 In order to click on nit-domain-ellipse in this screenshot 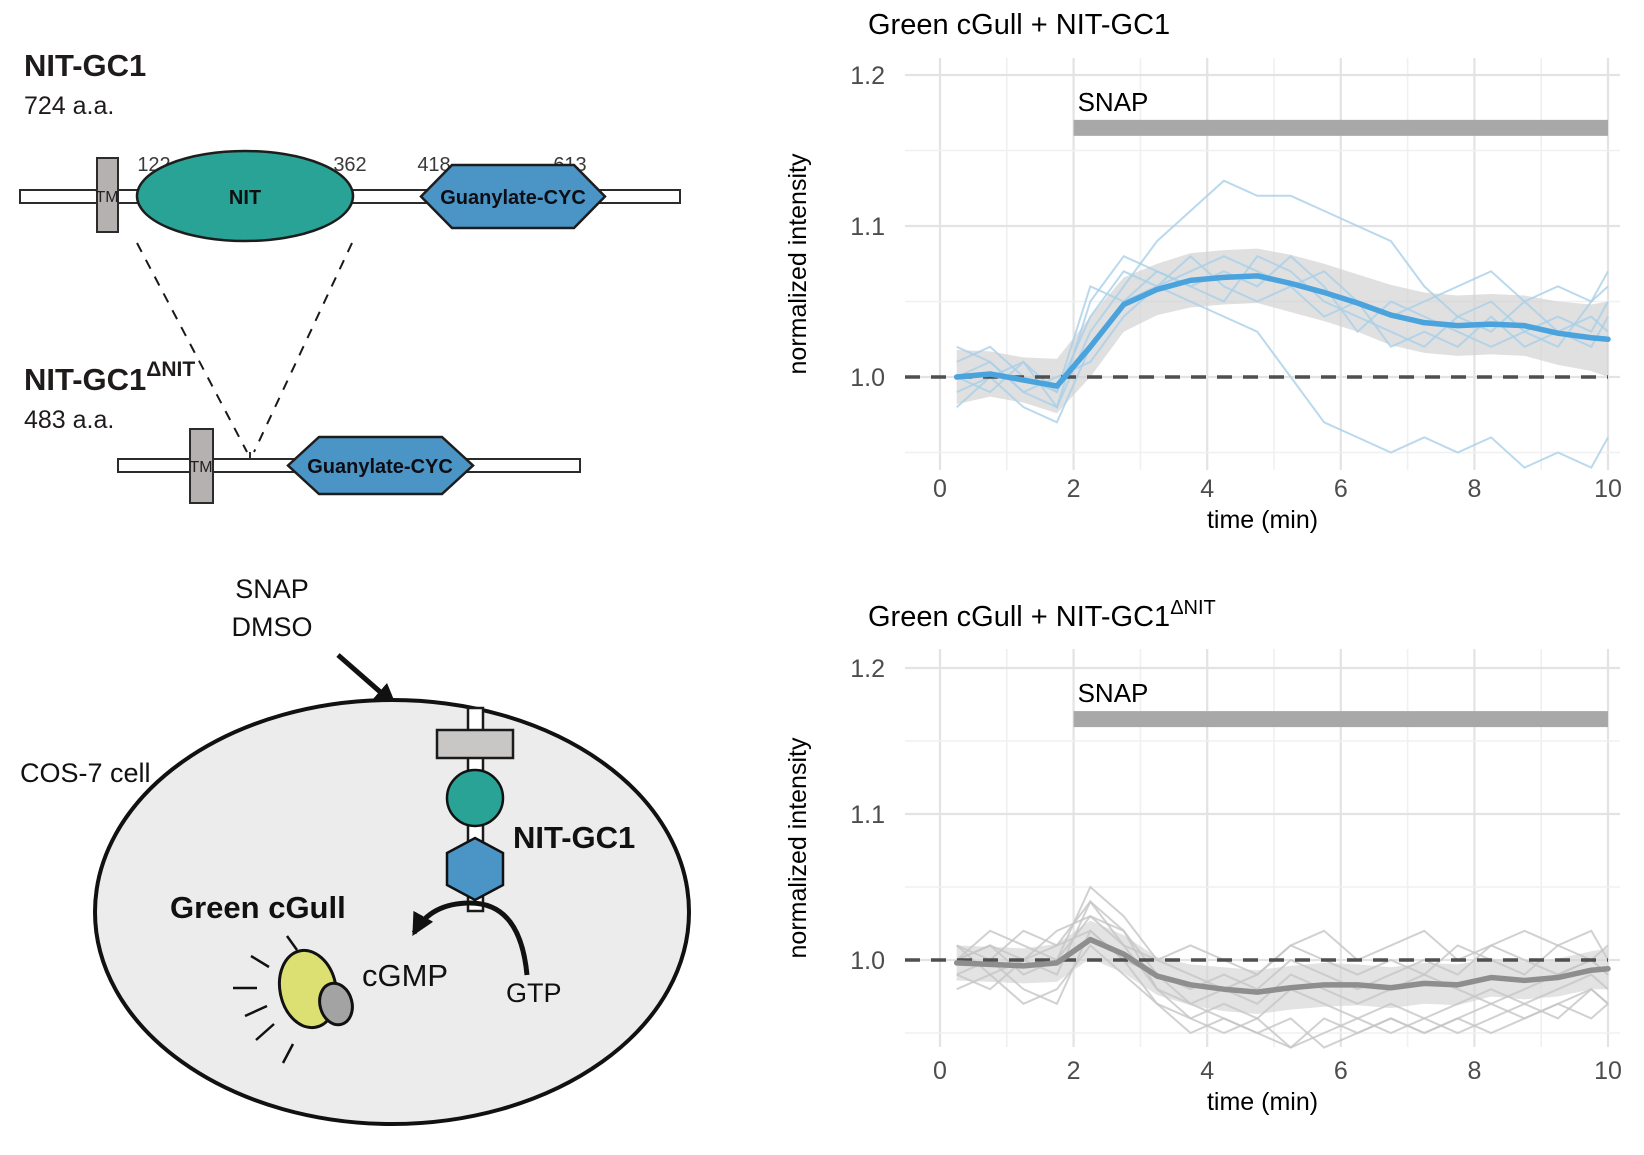, I will do `click(245, 196)`.